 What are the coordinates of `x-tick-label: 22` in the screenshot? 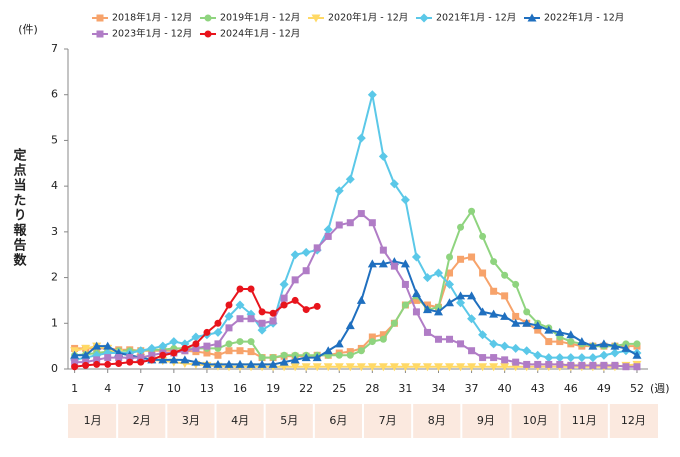 It's located at (306, 388).